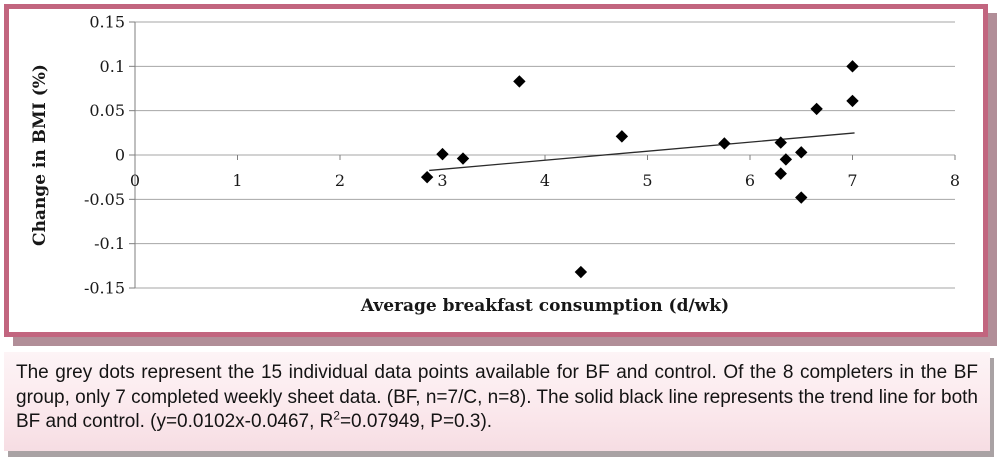  I want to click on x-tick-label: 6, so click(750, 180).